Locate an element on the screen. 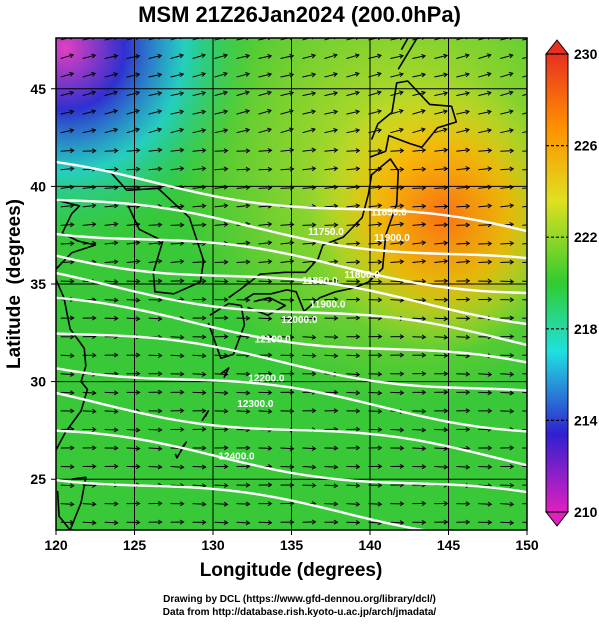 This screenshot has width=599, height=625. coastline-segment is located at coordinates (71, 503).